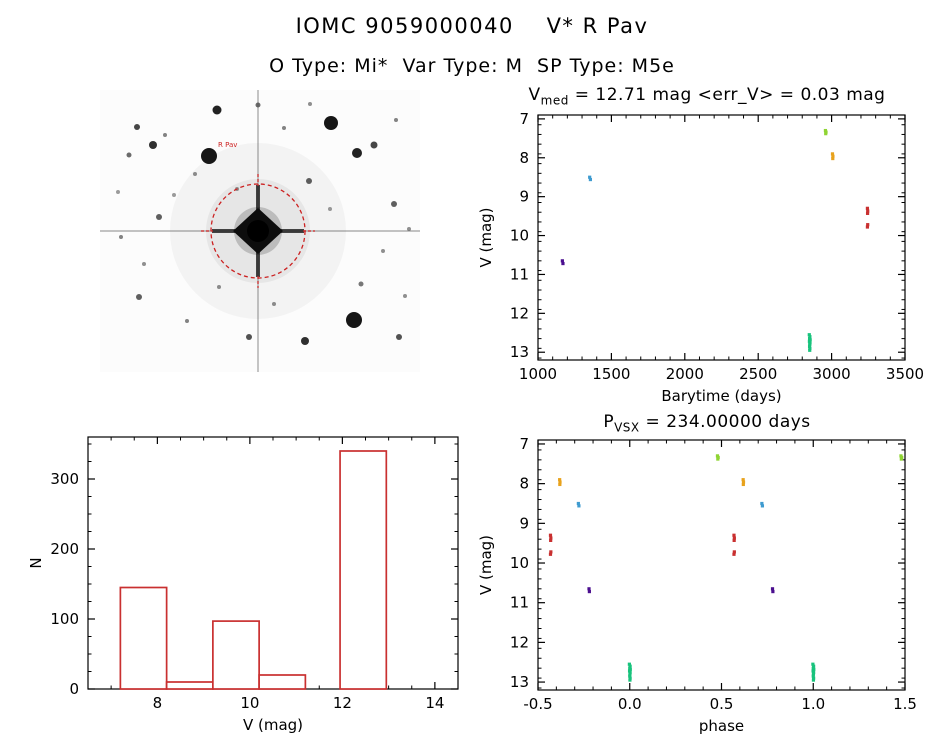  Describe the element at coordinates (627, 427) in the screenshot. I see `phase-title-sub: VSX` at that location.